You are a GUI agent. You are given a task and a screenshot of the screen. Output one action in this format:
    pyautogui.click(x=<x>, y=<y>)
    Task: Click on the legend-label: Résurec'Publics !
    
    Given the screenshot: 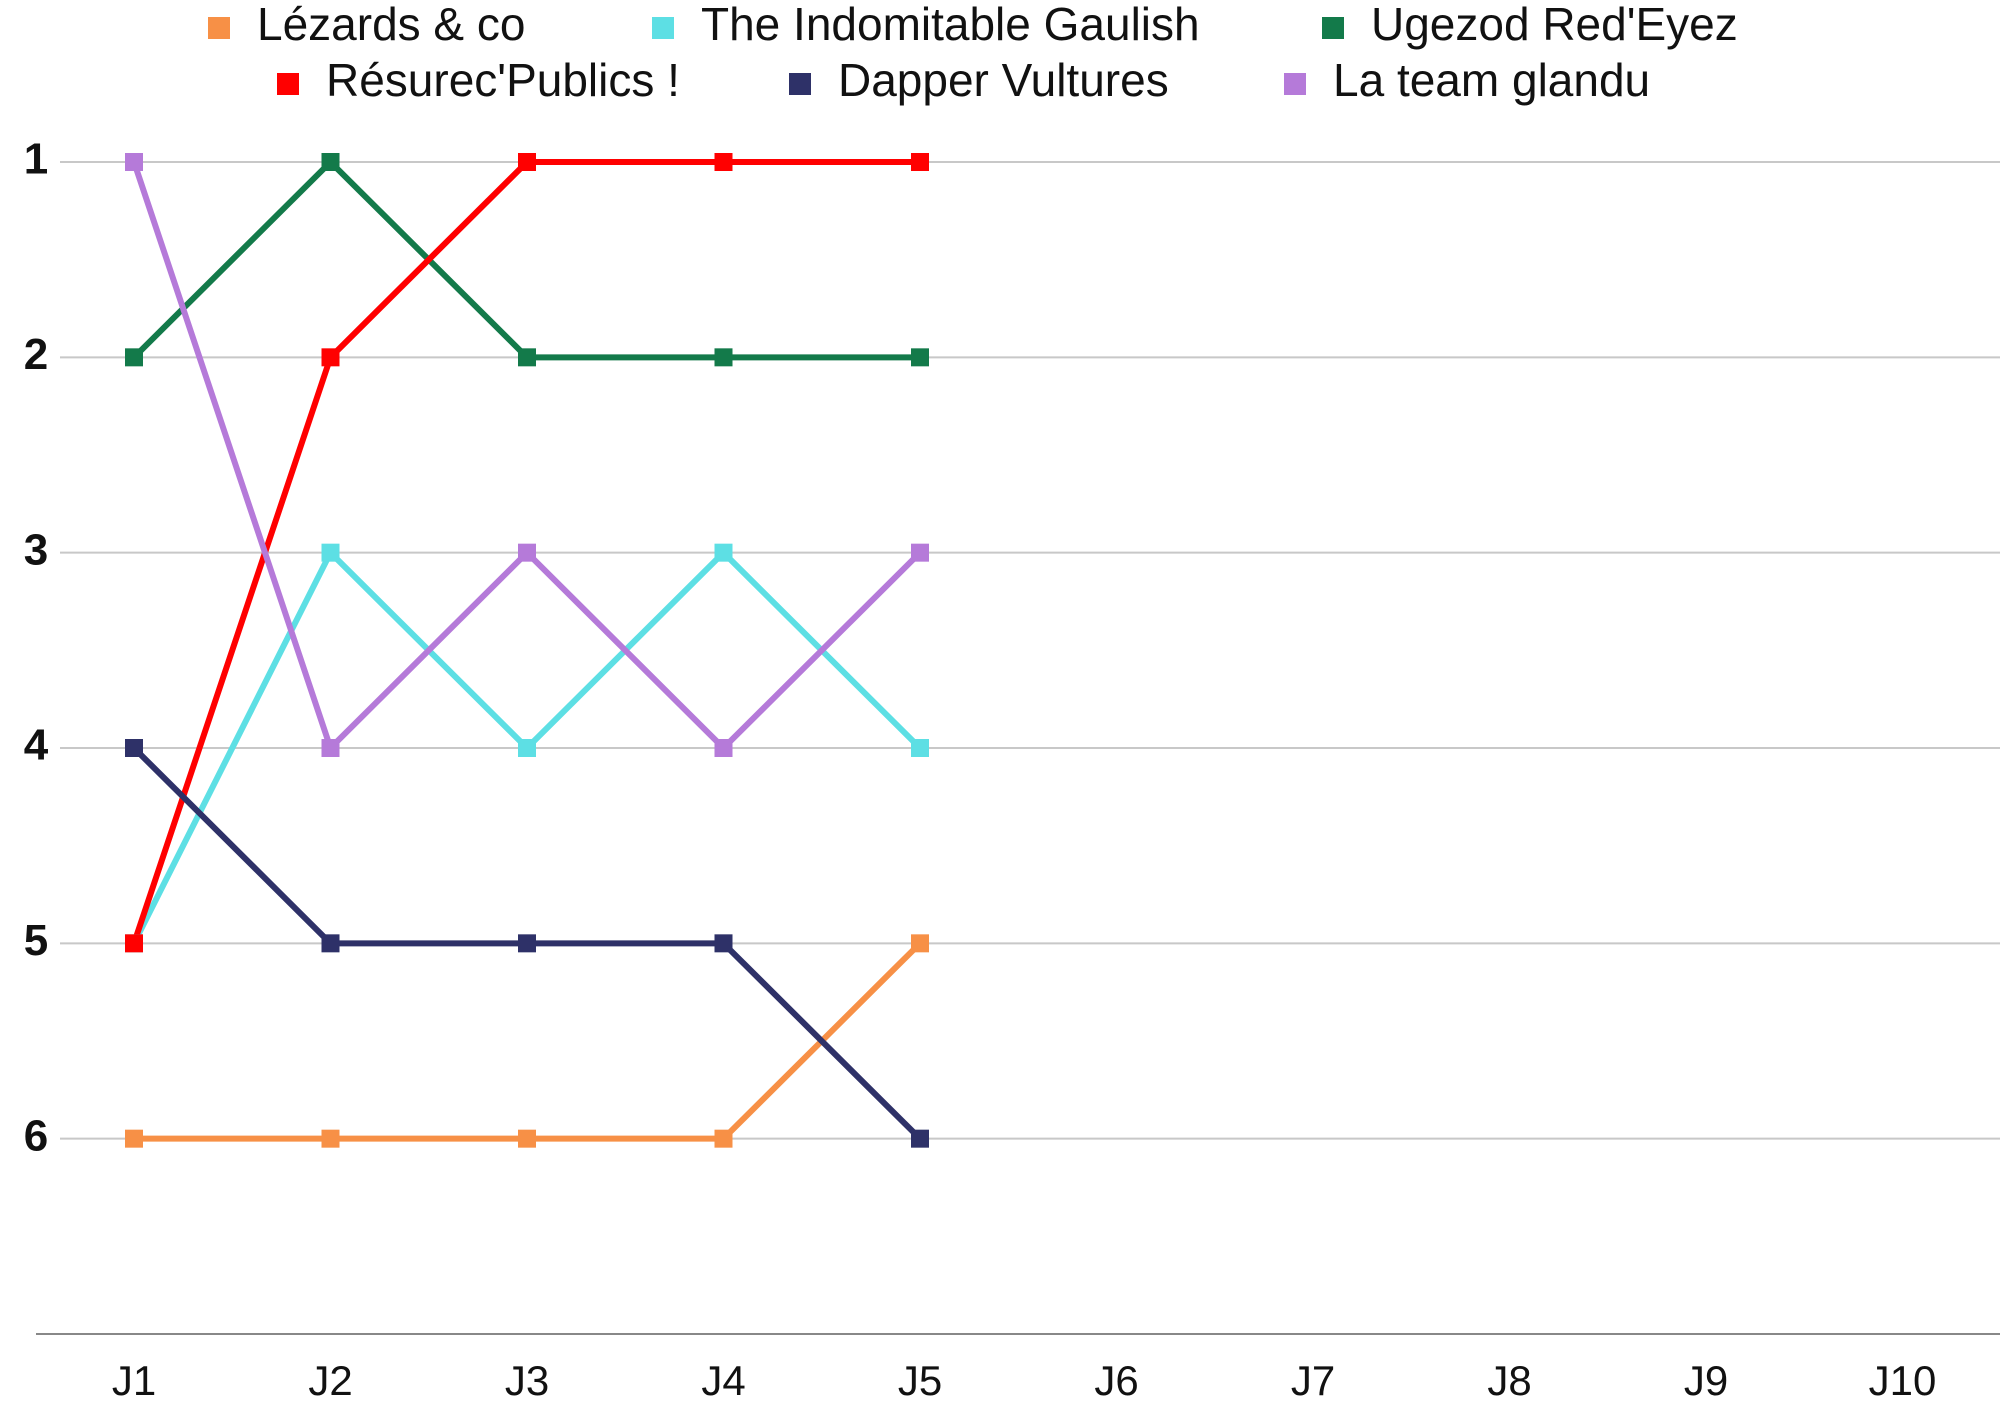 What is the action you would take?
    pyautogui.click(x=503, y=80)
    